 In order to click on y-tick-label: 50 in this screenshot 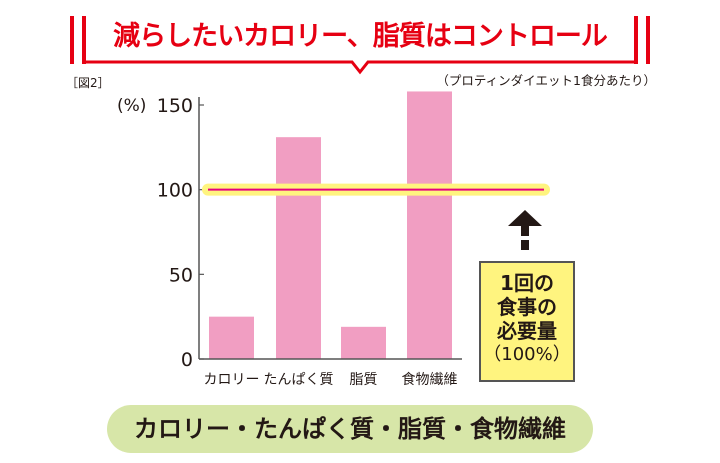, I will do `click(181, 275)`.